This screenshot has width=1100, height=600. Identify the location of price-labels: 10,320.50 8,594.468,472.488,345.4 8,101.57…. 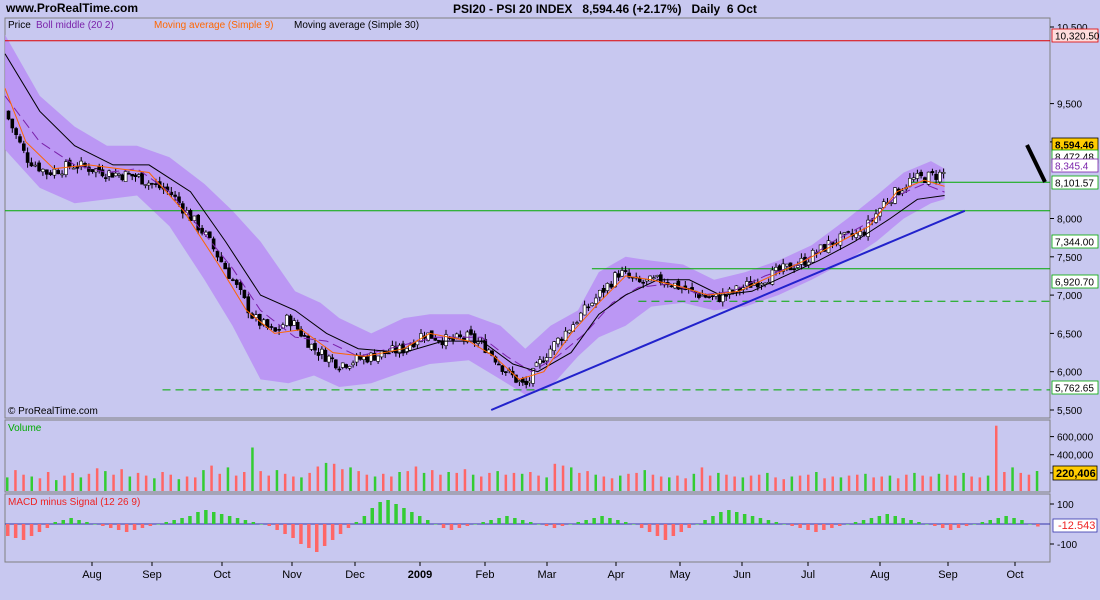
(1075, 211).